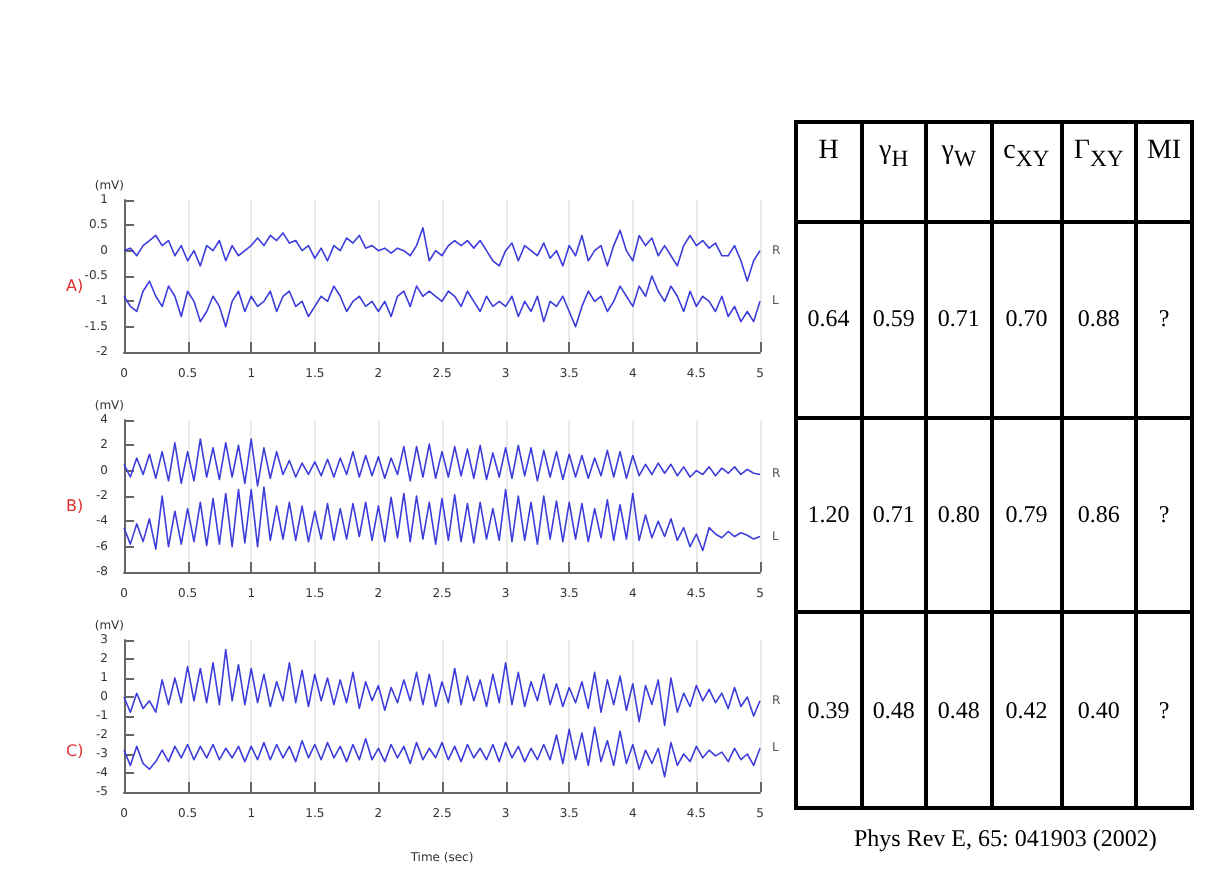 The image size is (1208, 886). I want to click on text: 0.88, so click(1098, 318).